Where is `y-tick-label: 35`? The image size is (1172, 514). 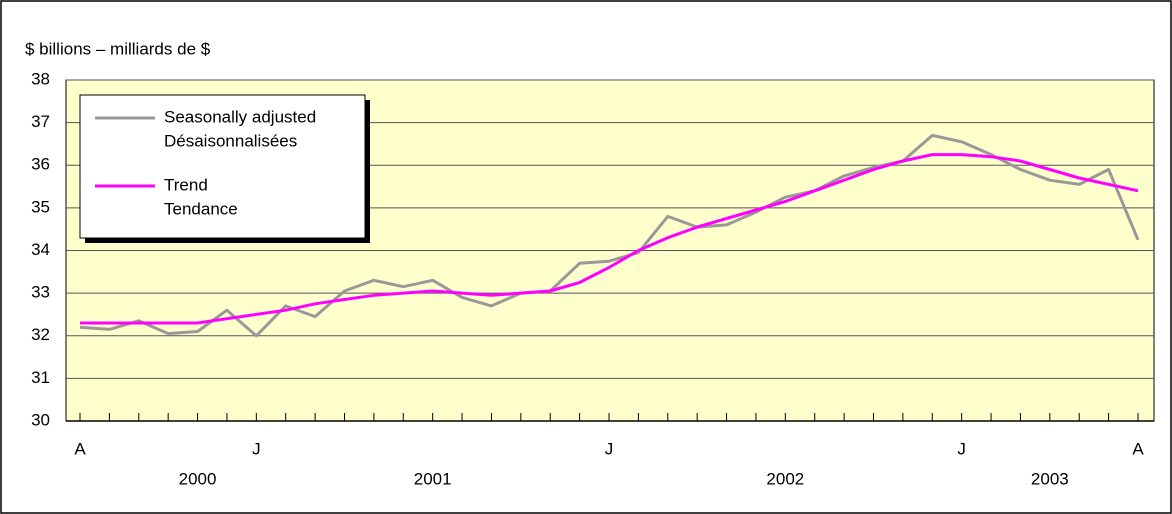
y-tick-label: 35 is located at coordinates (40, 206).